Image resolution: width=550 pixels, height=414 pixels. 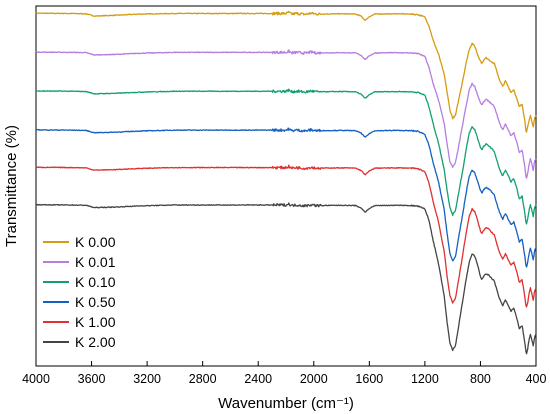 What do you see at coordinates (258, 379) in the screenshot?
I see `x-tick-label: 2400` at bounding box center [258, 379].